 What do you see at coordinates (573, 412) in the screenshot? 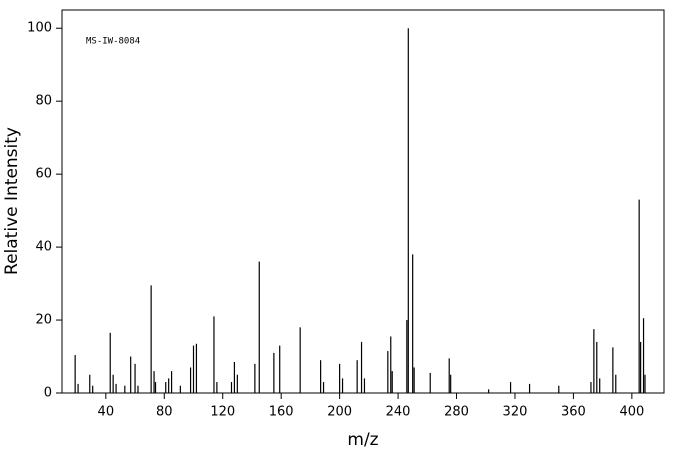
I see `x-tick-label: 360` at bounding box center [573, 412].